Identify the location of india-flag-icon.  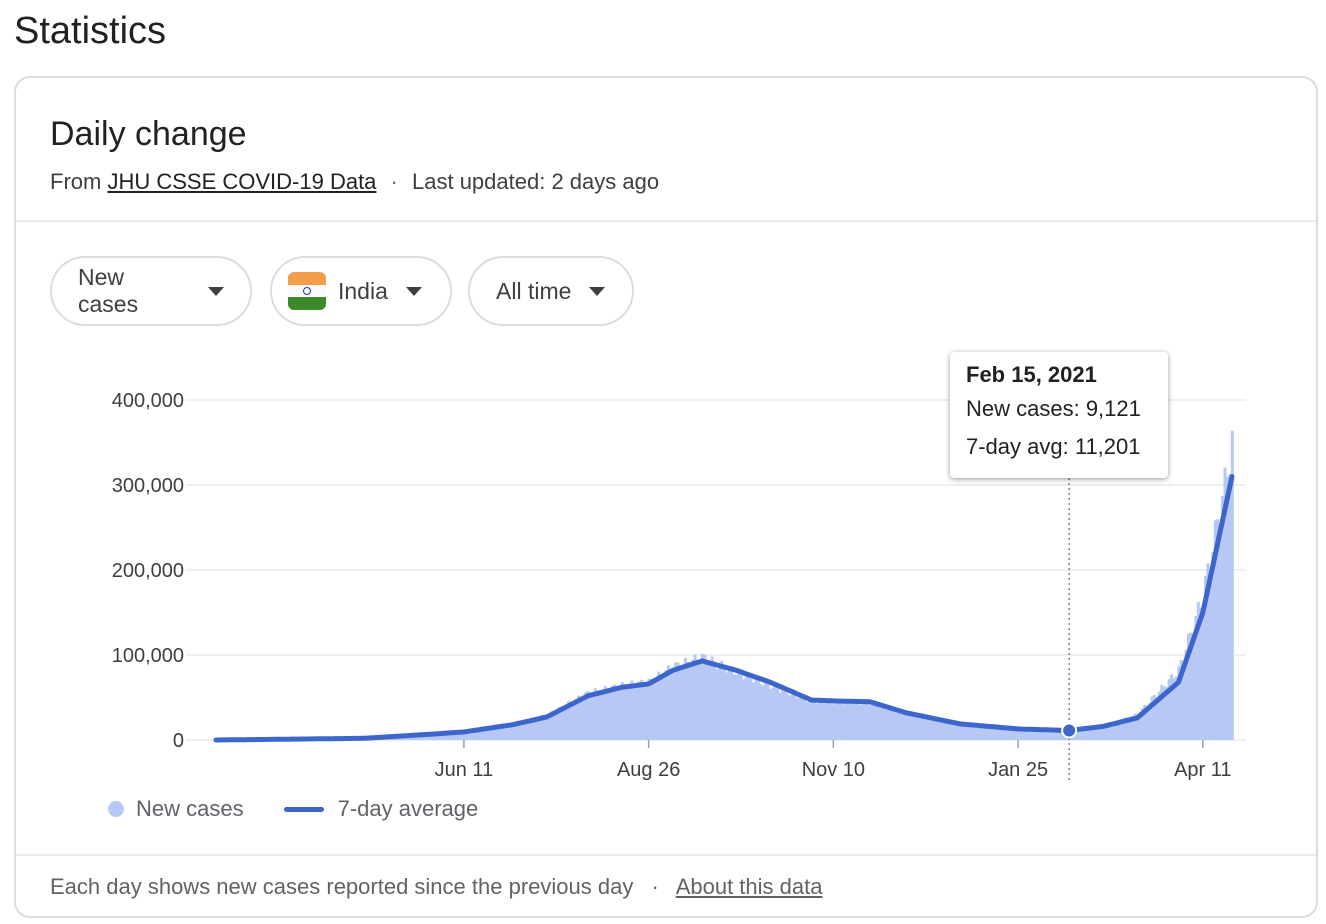
(307, 291).